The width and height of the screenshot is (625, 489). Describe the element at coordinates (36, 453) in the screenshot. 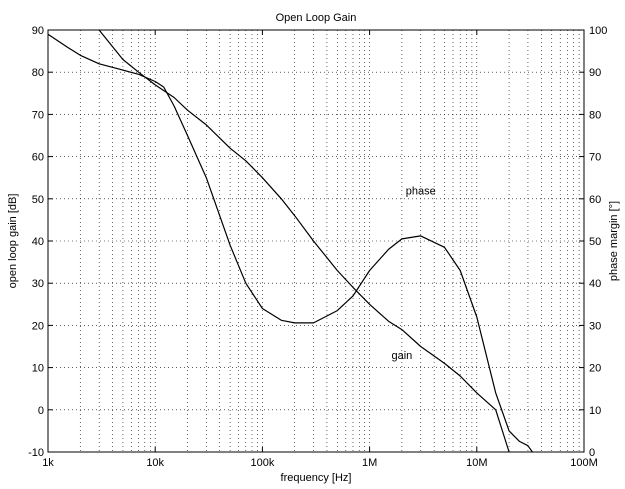

I see `y-tick-label: -10` at that location.